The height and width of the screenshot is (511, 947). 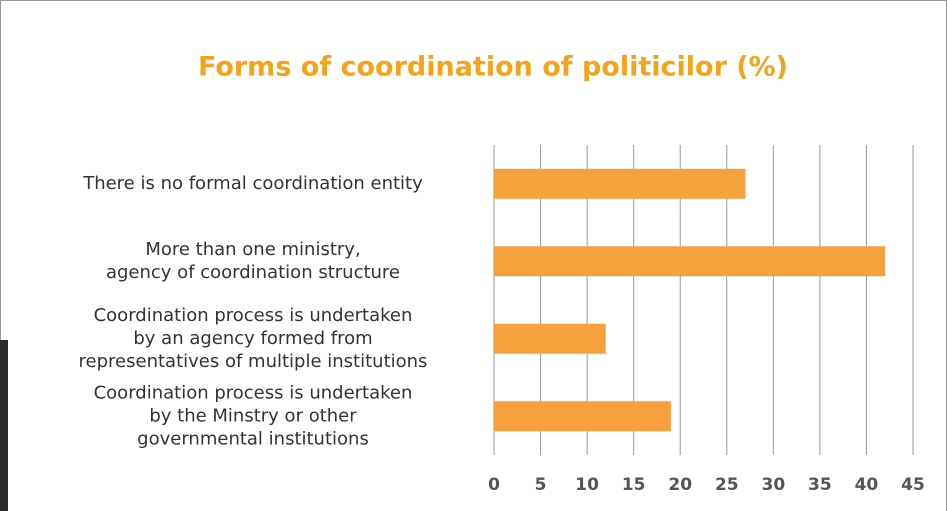 I want to click on label-line: representatives of multiple institutions, so click(x=253, y=361).